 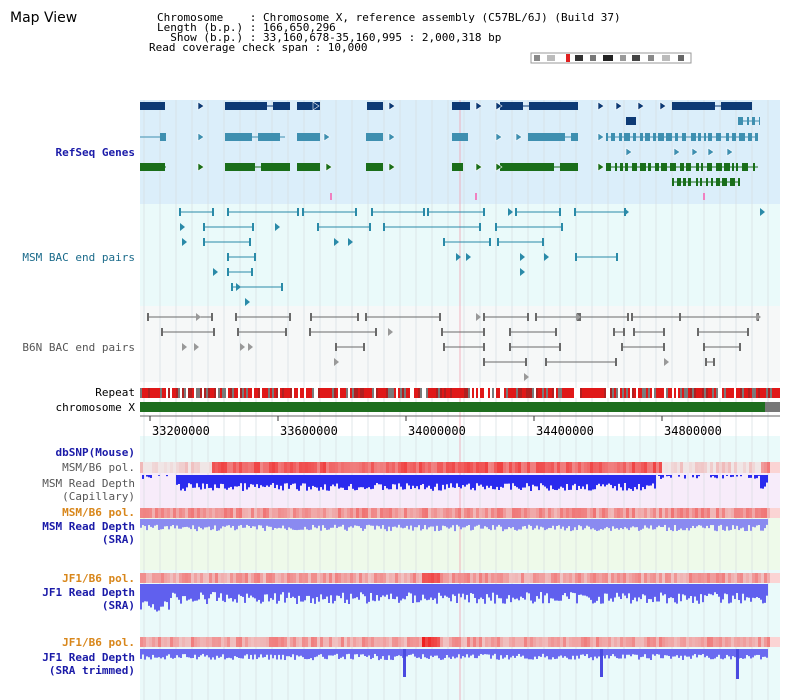 I want to click on axis-tick-label: 34400000, so click(x=565, y=431).